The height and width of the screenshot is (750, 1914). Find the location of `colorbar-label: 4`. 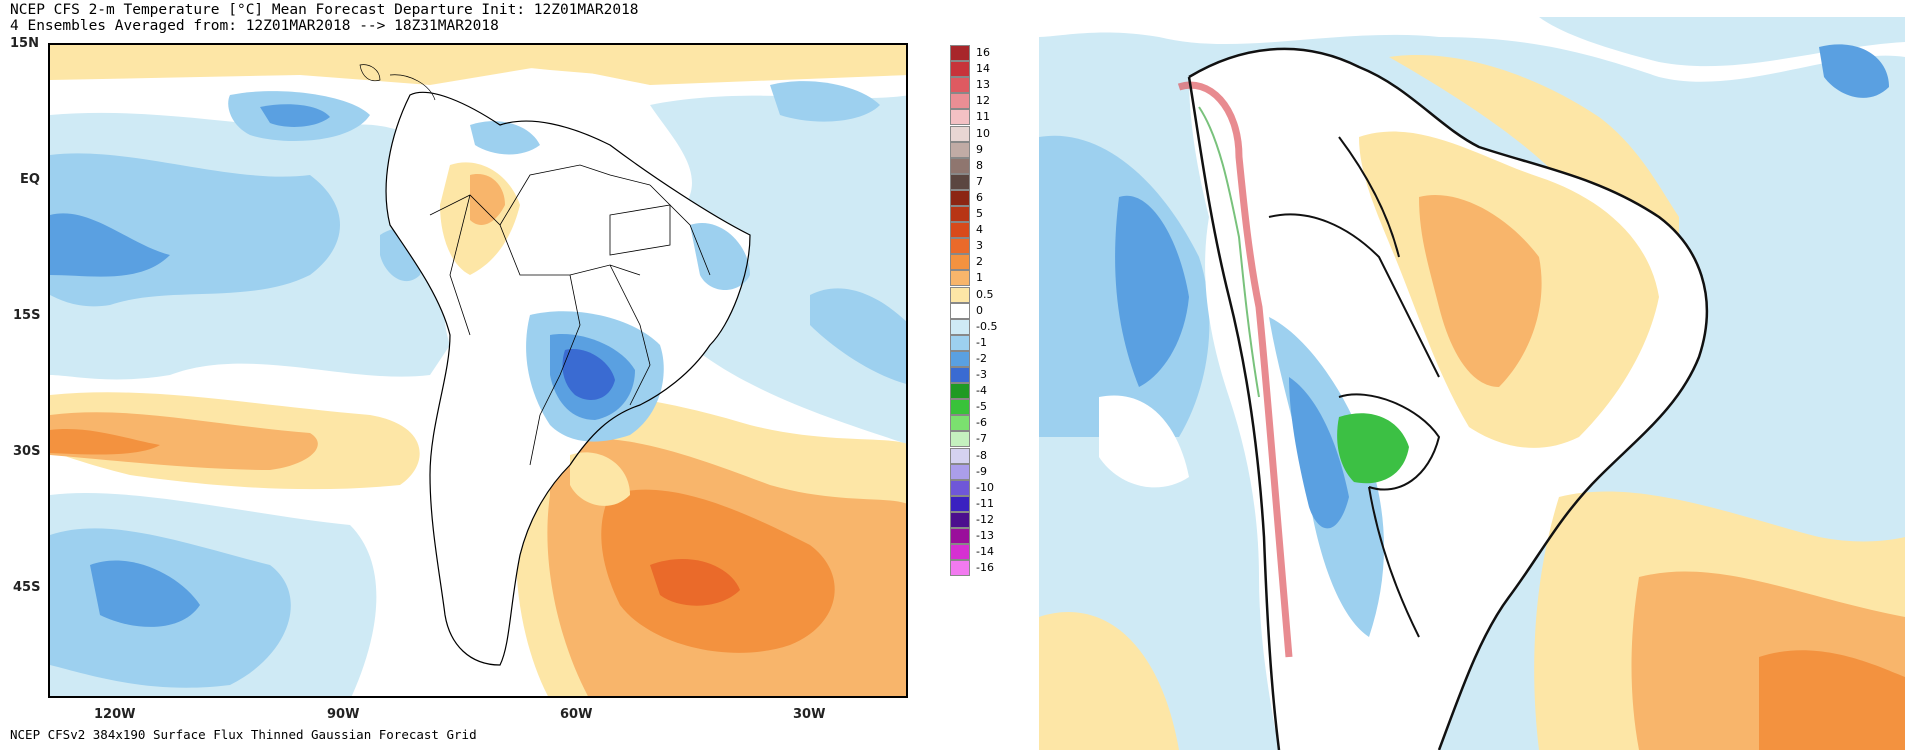

colorbar-label: 4 is located at coordinates (979, 230).